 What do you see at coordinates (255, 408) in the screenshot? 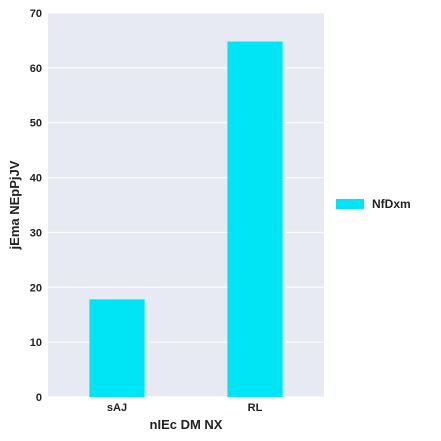
I see `x-tick-label: RL` at bounding box center [255, 408].